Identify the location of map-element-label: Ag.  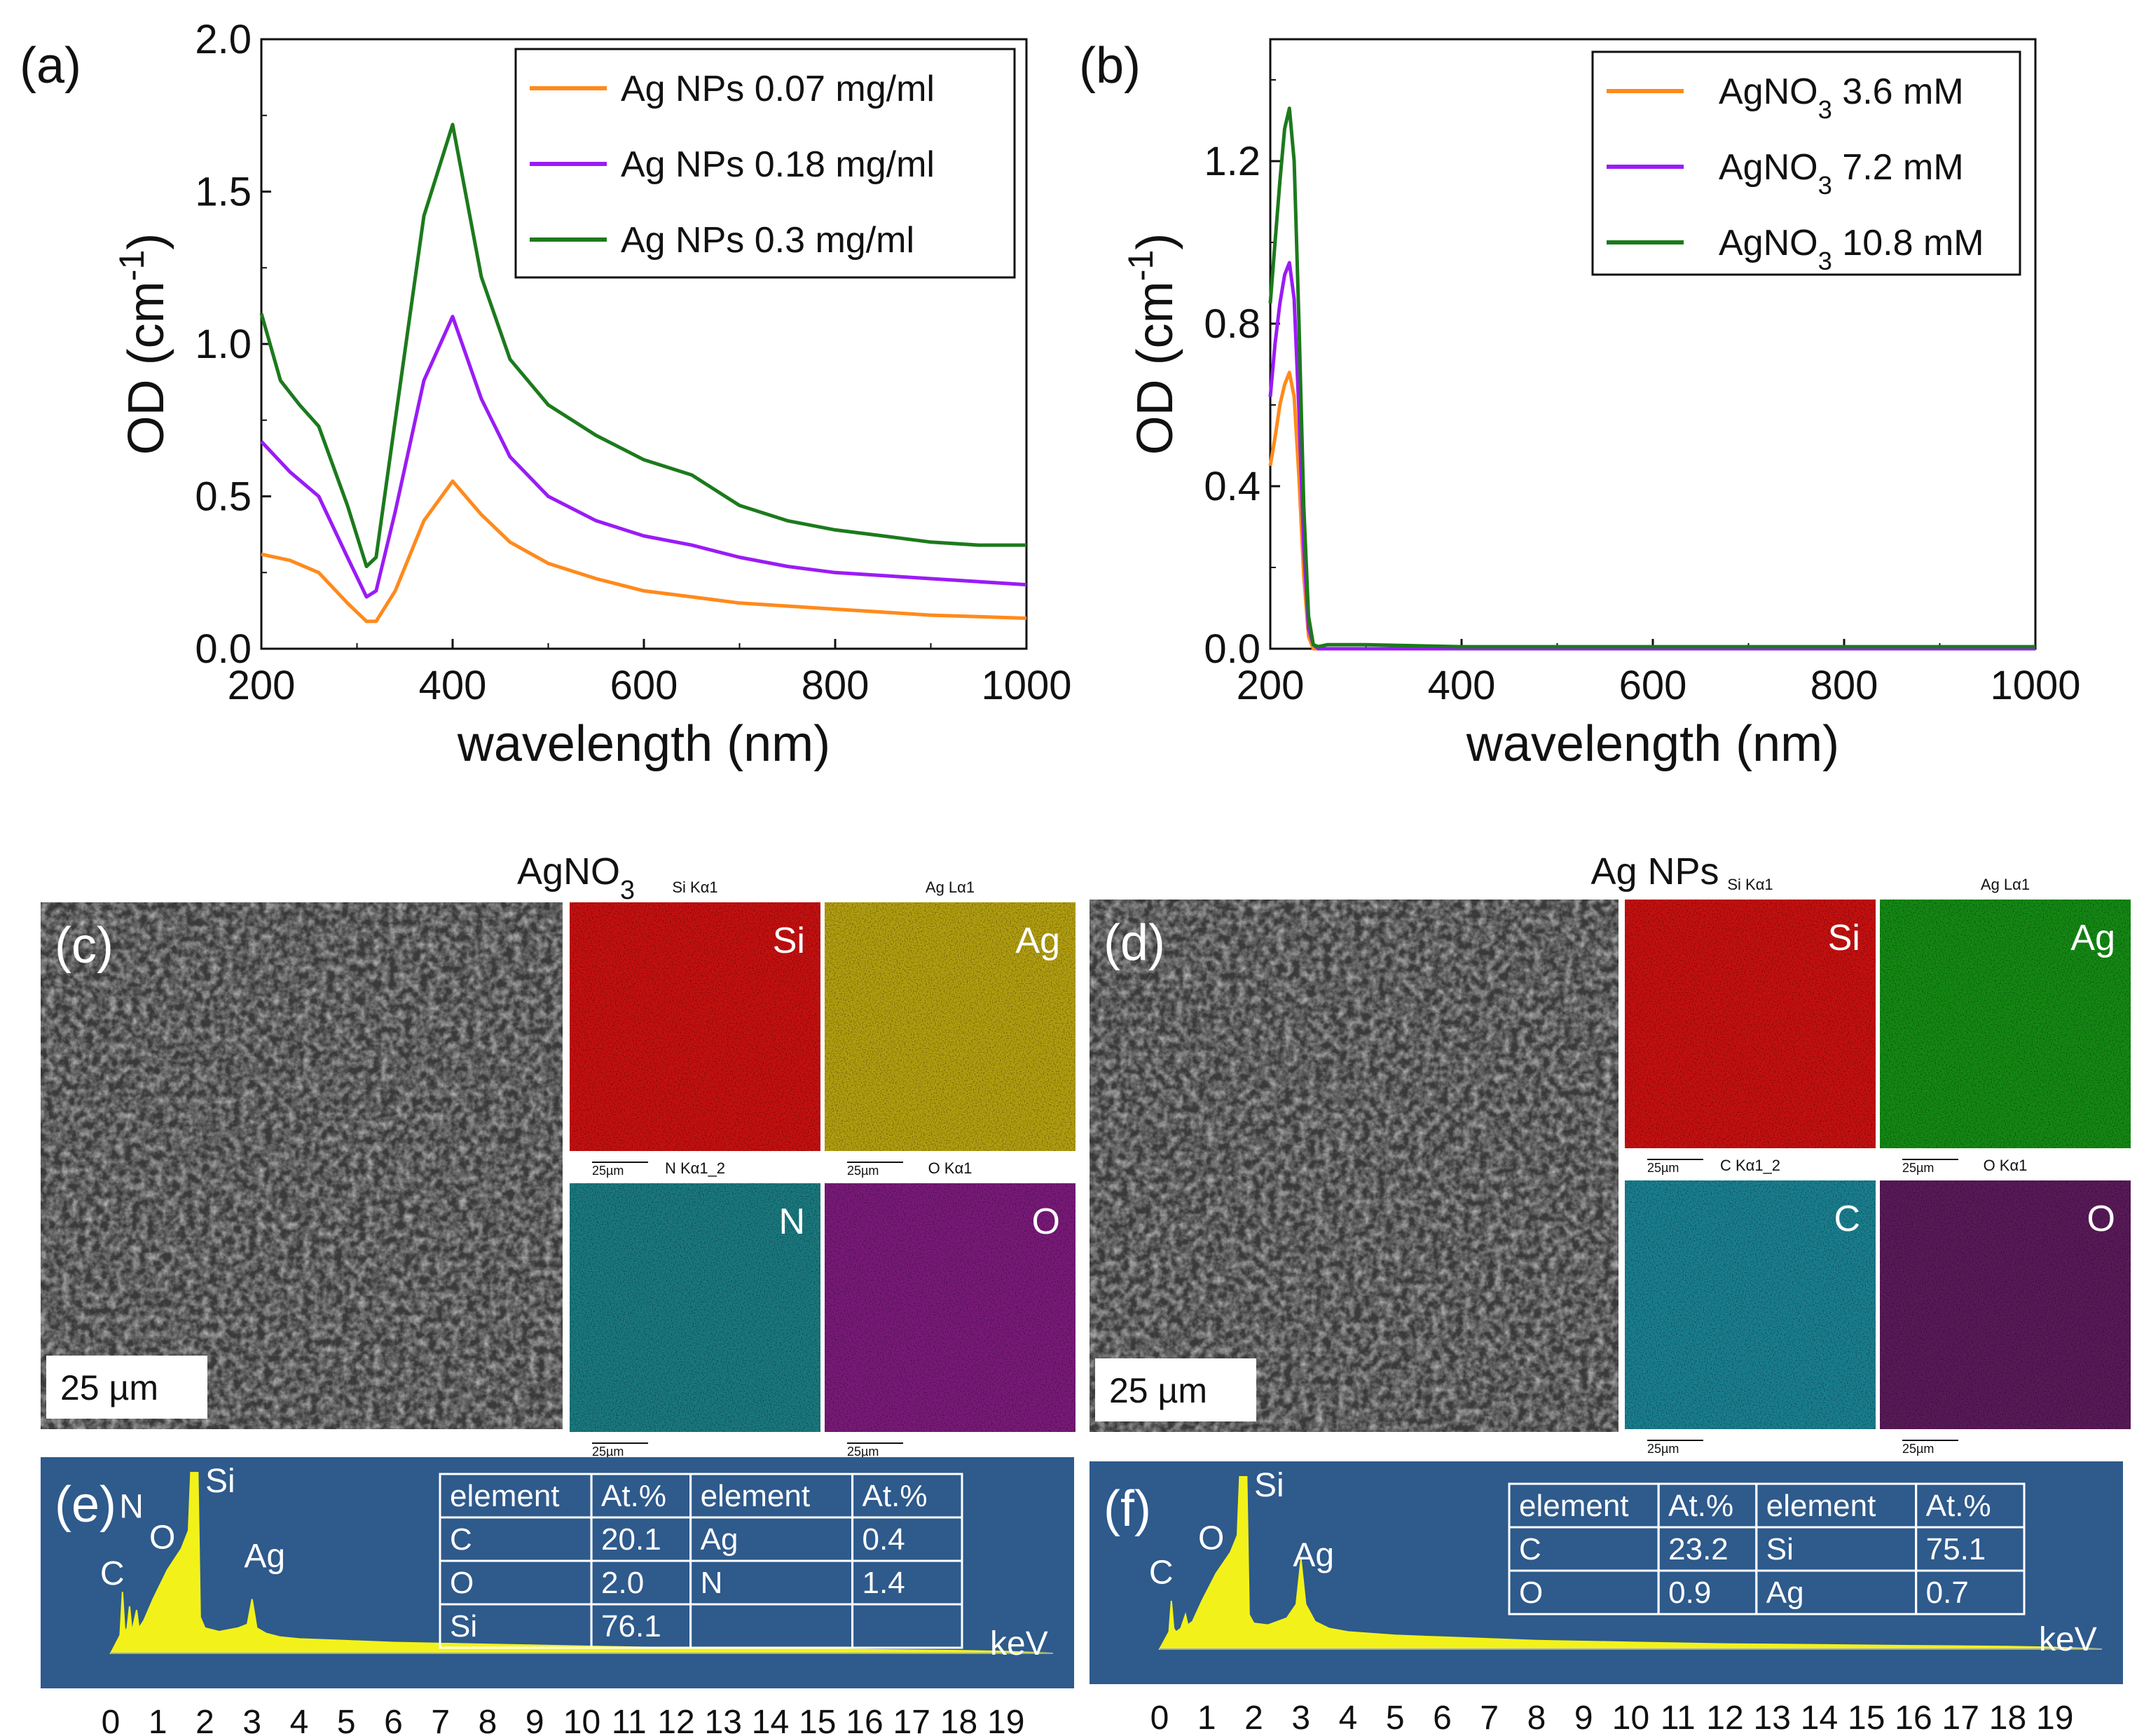
(1037, 941).